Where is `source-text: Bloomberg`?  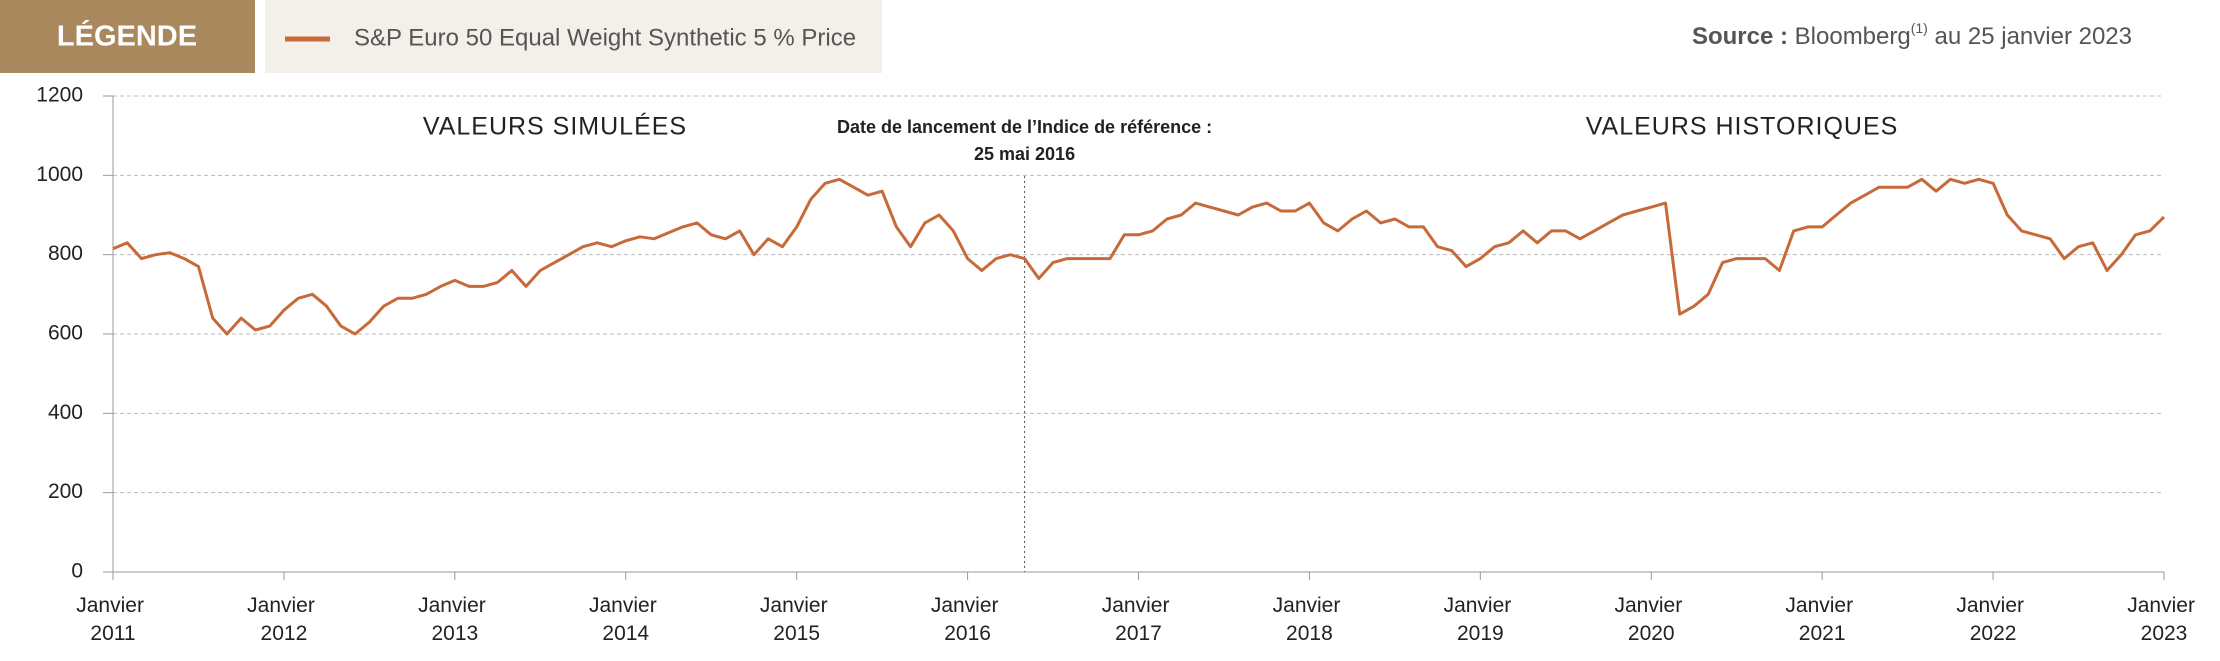
source-text: Bloomberg is located at coordinates (1853, 36).